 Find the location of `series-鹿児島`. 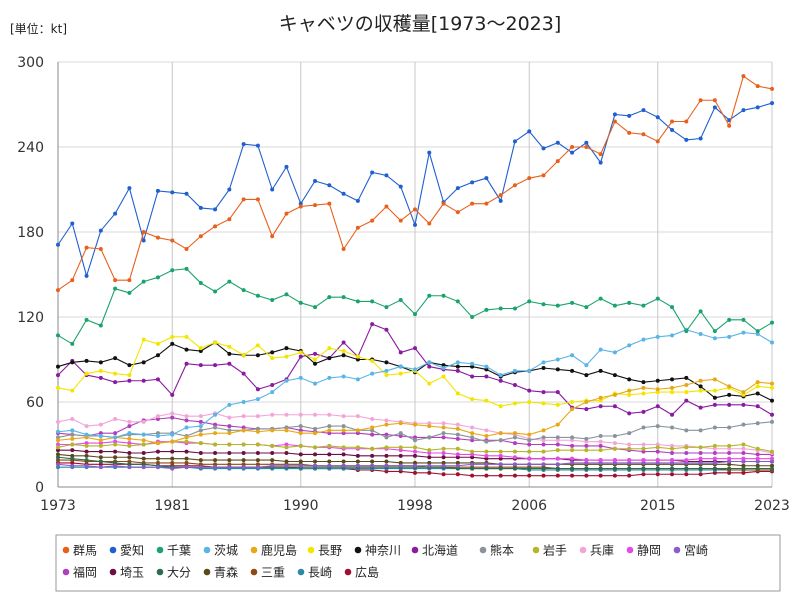

series-鹿児島 is located at coordinates (415, 411).